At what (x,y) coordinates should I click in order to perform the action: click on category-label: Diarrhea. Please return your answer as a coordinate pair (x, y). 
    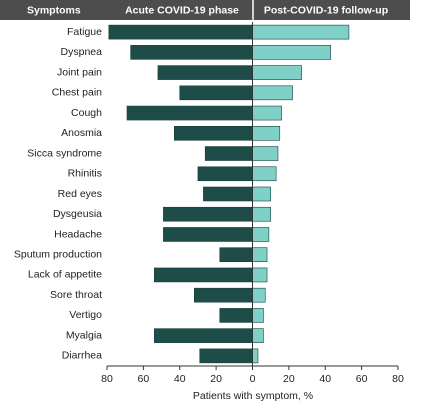
    Looking at the image, I should click on (82, 356).